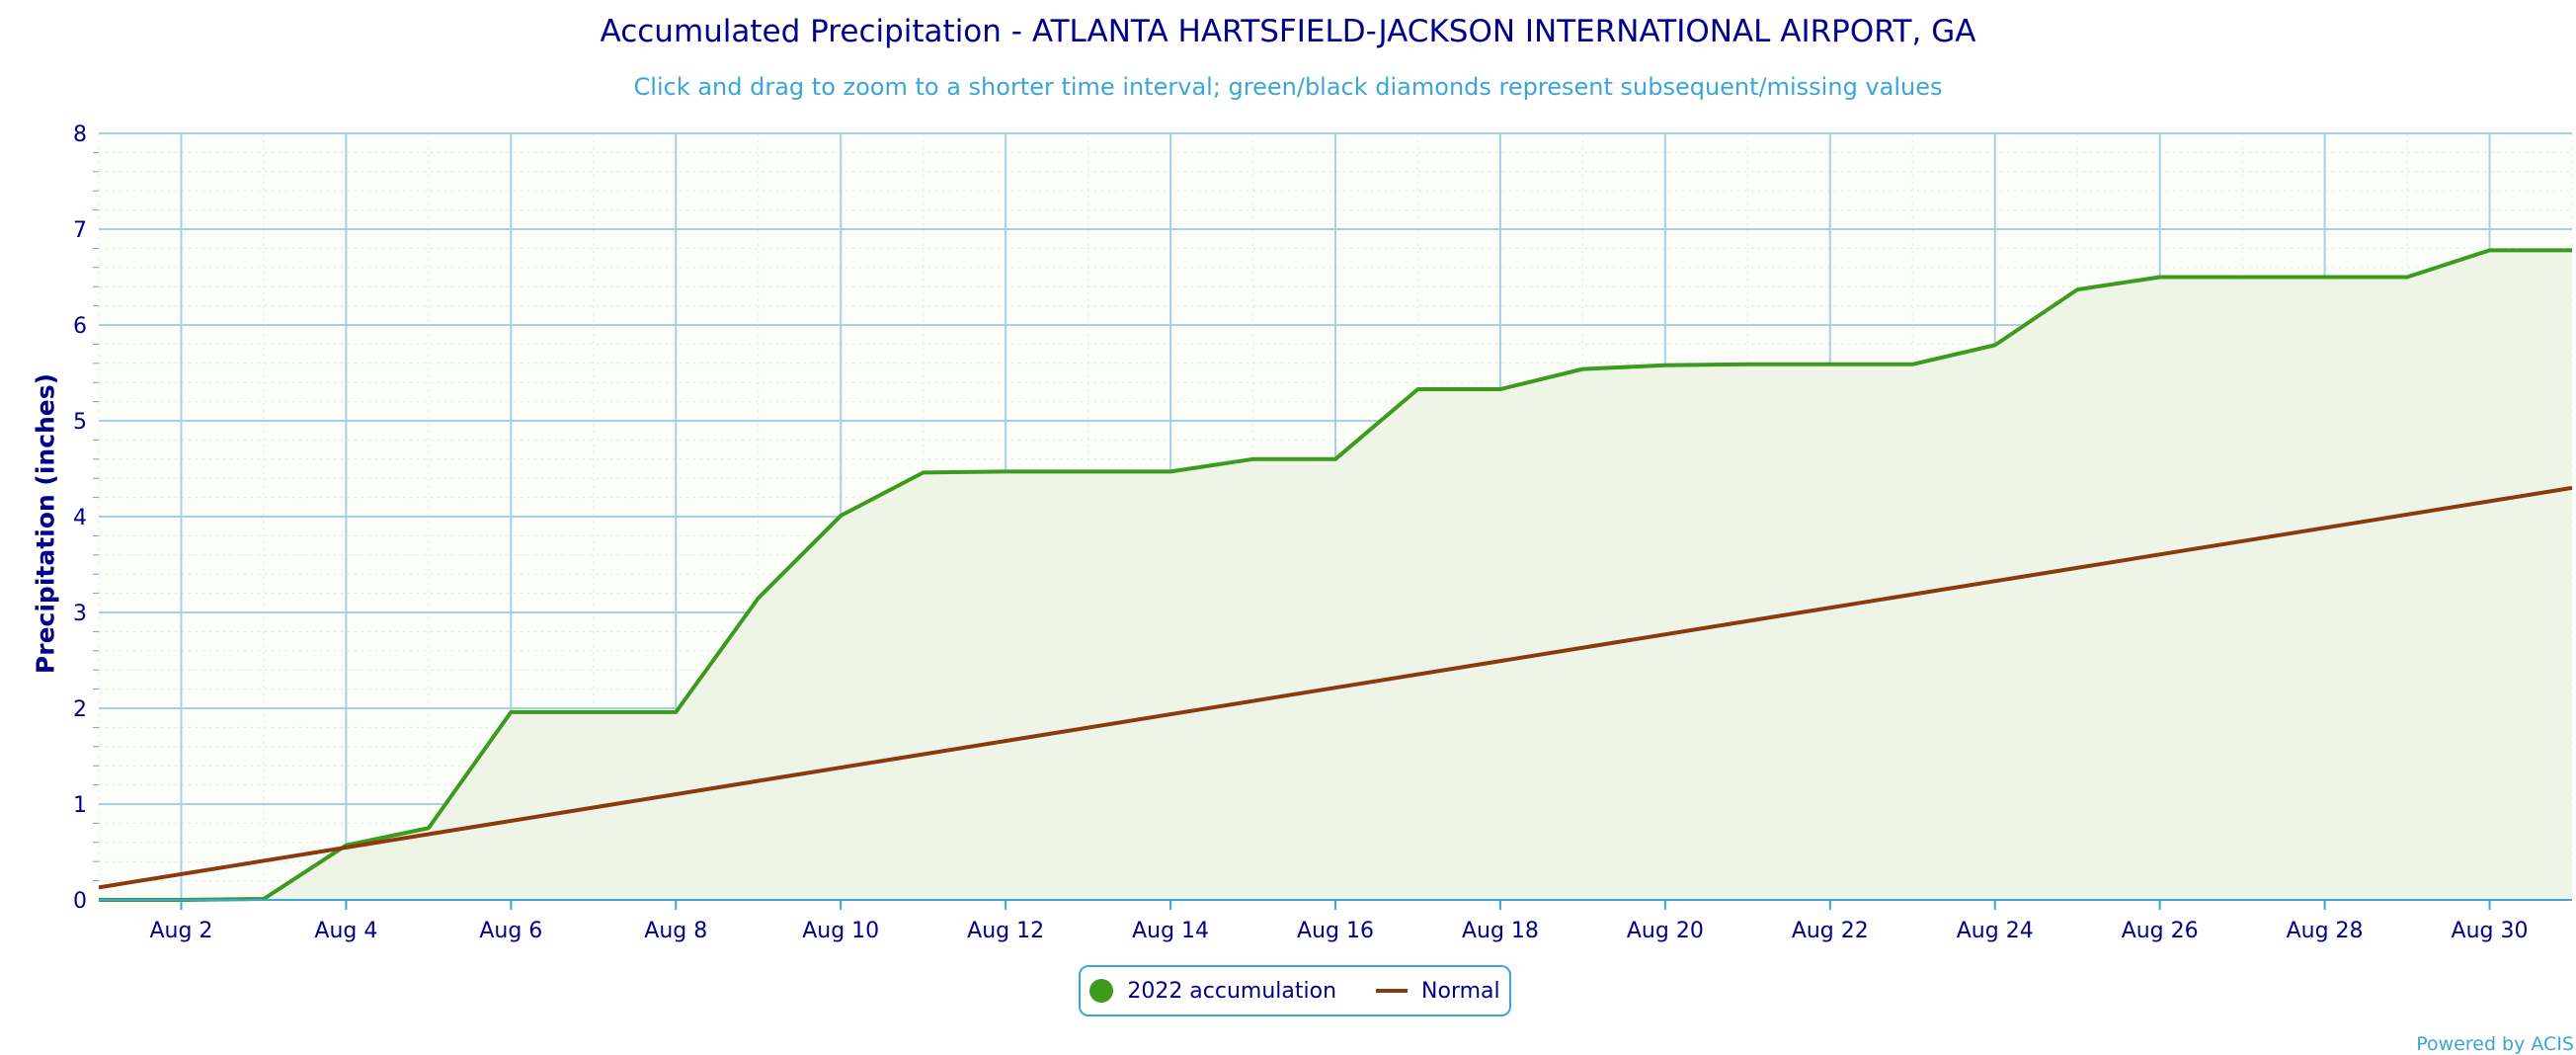  I want to click on legend: 2022 accumulation Normal, so click(1295, 990).